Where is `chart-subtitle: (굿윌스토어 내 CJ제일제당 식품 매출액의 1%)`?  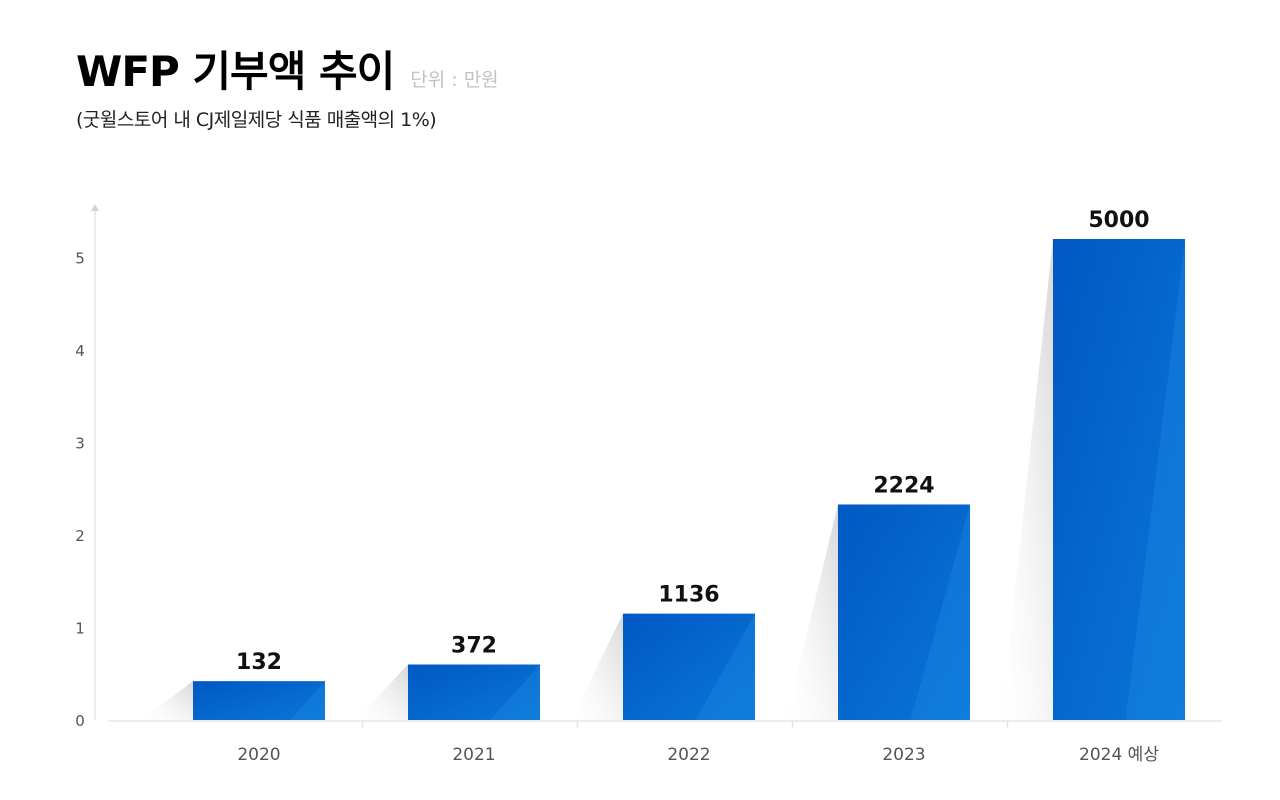 chart-subtitle: (굿윌스토어 내 CJ제일제당 식품 매출액의 1%) is located at coordinates (256, 120).